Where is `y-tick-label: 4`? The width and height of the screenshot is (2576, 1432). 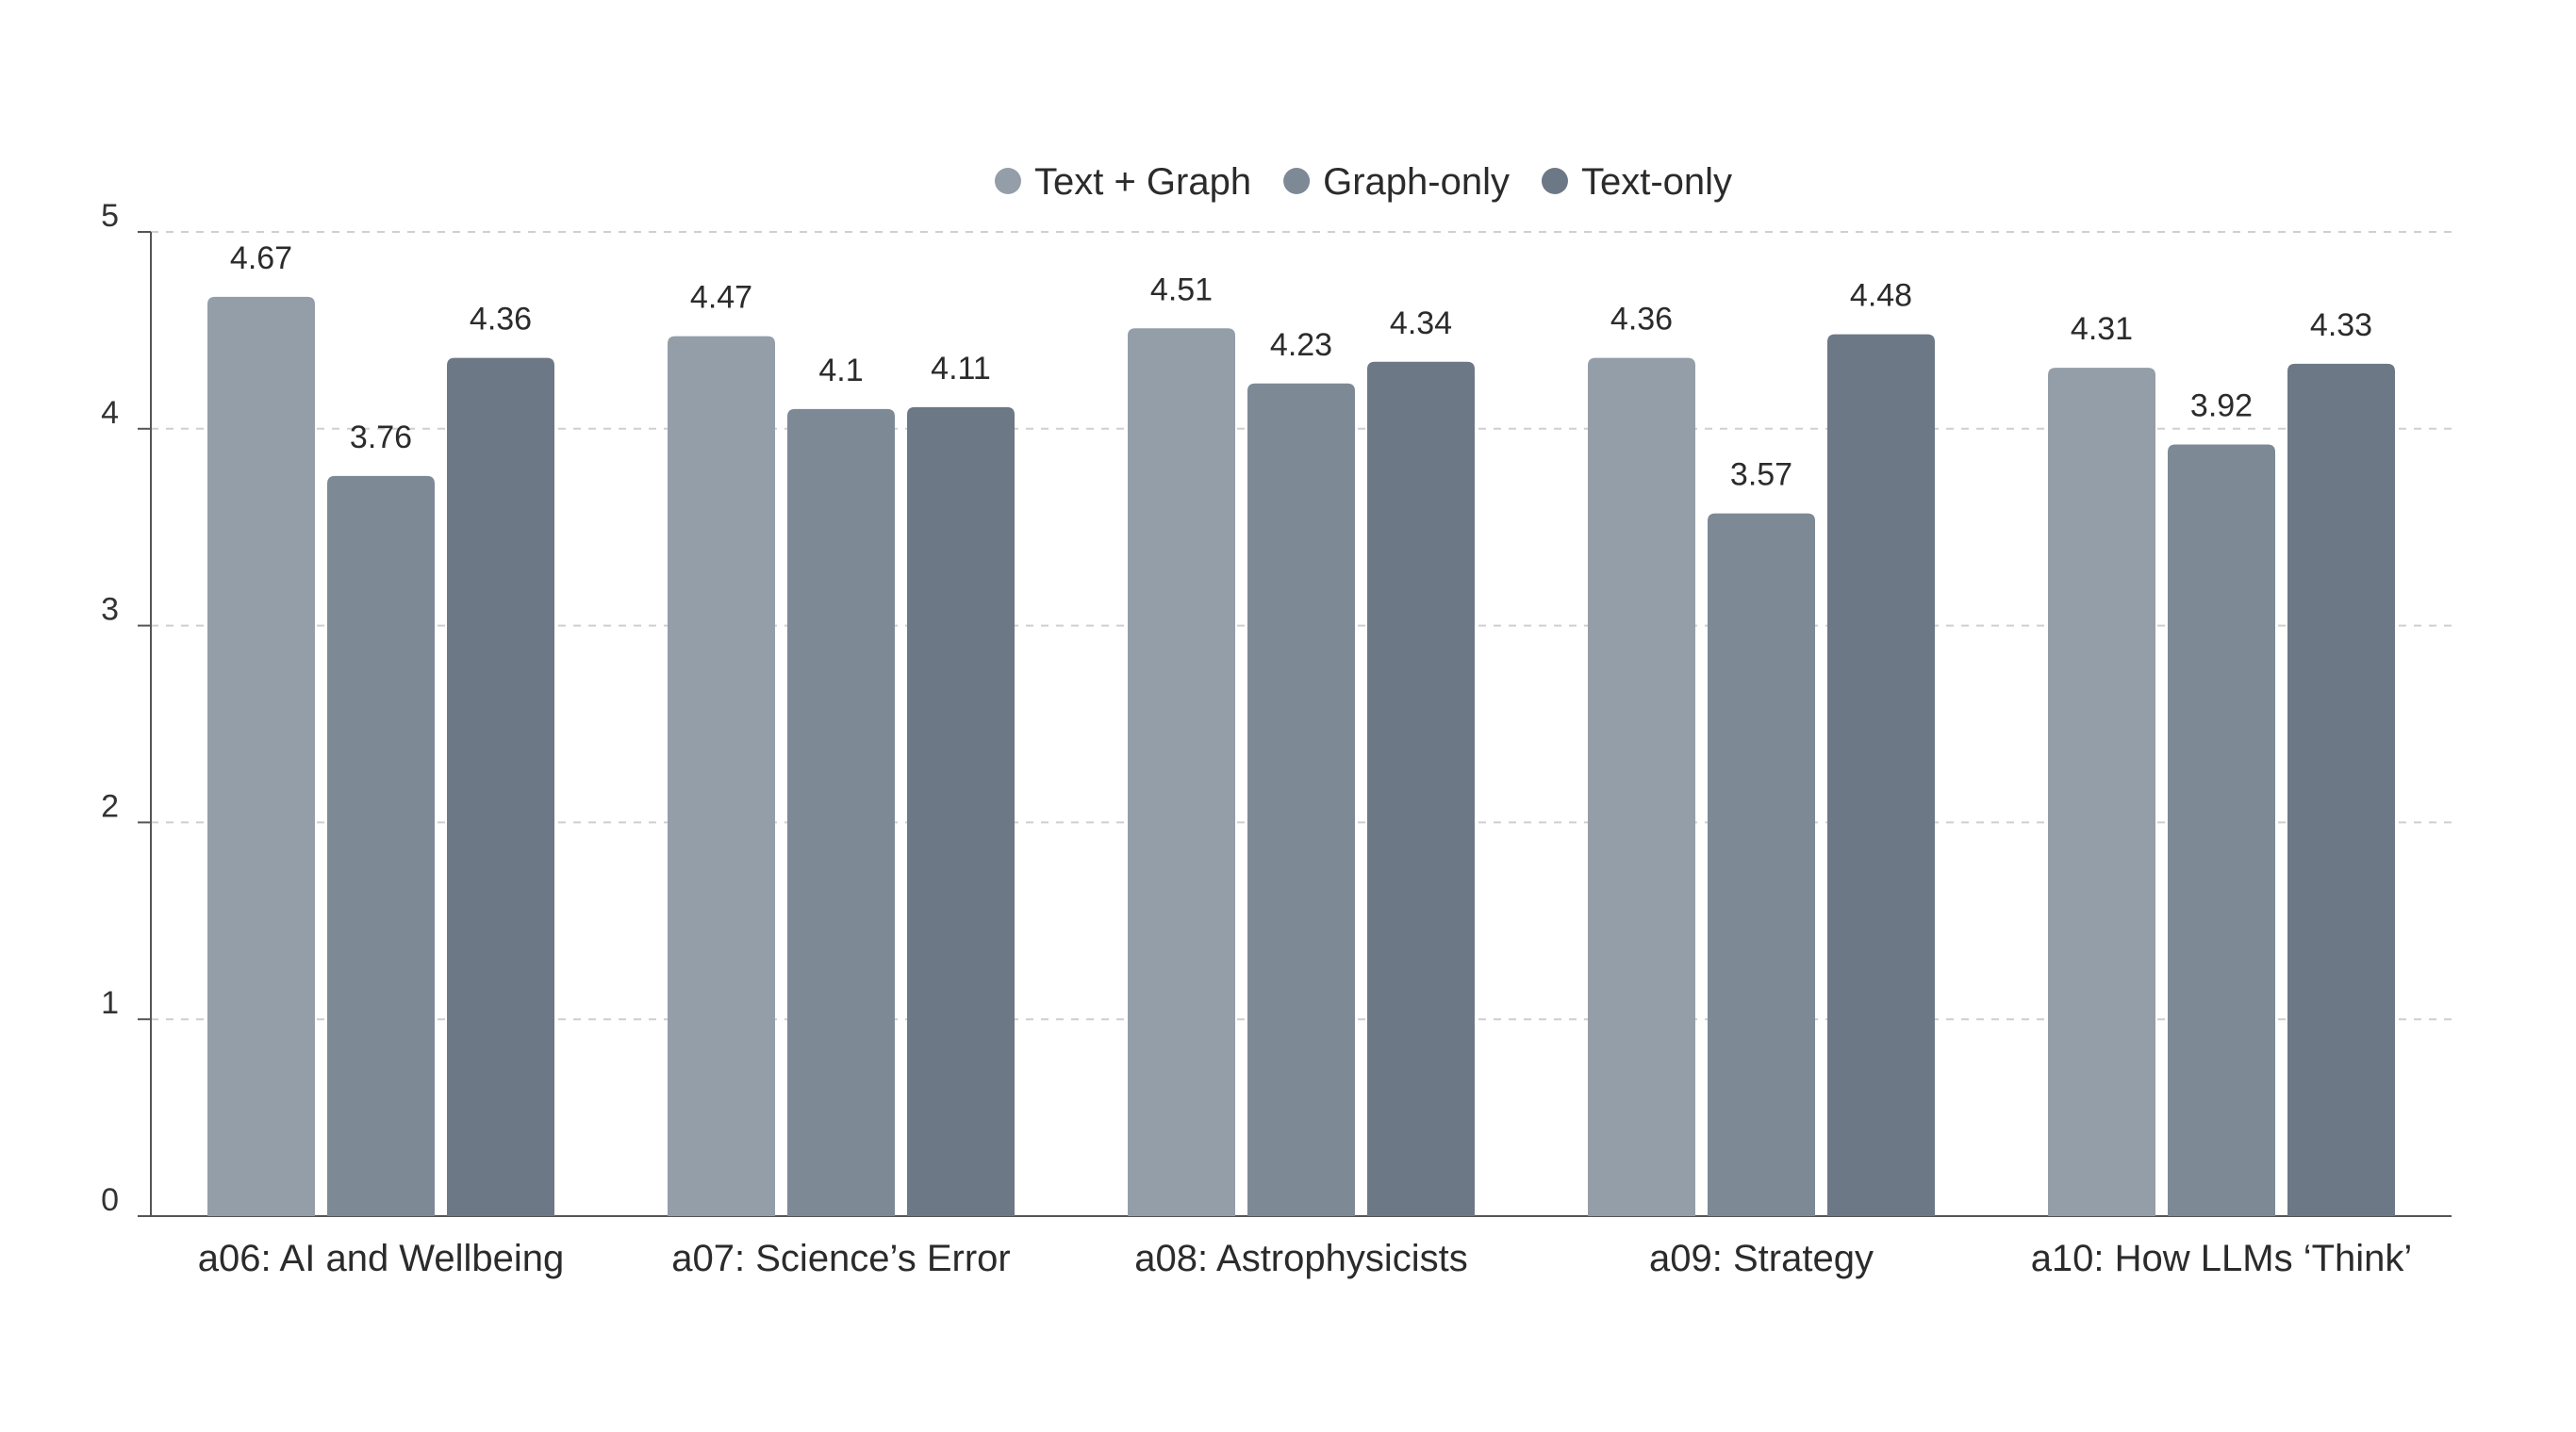 y-tick-label: 4 is located at coordinates (110, 413).